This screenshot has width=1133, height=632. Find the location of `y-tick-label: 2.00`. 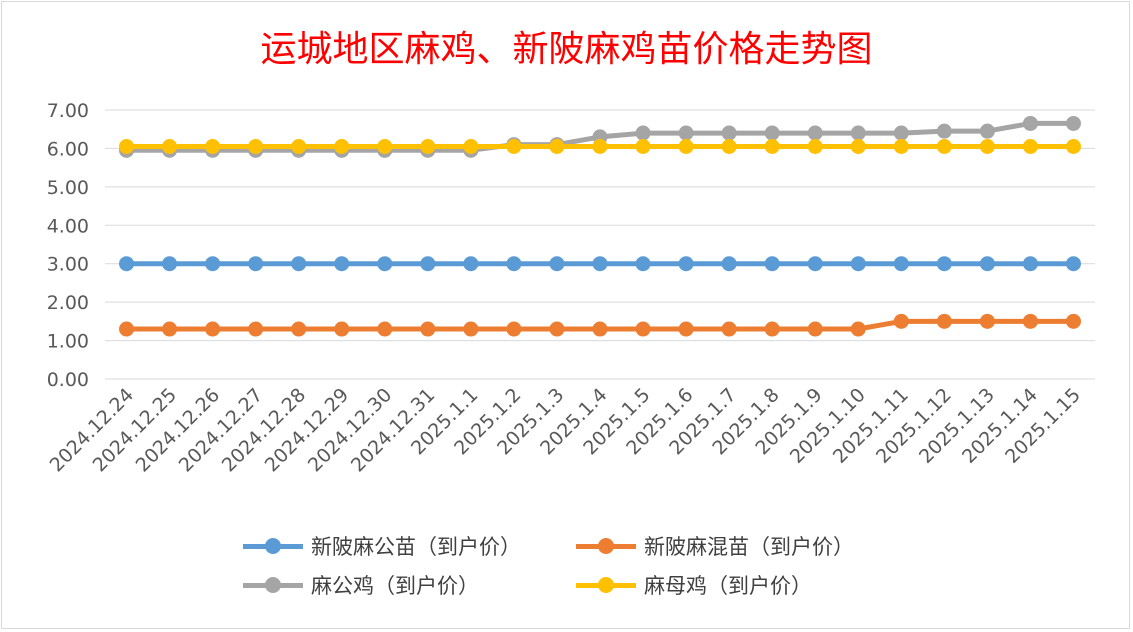

y-tick-label: 2.00 is located at coordinates (68, 303).